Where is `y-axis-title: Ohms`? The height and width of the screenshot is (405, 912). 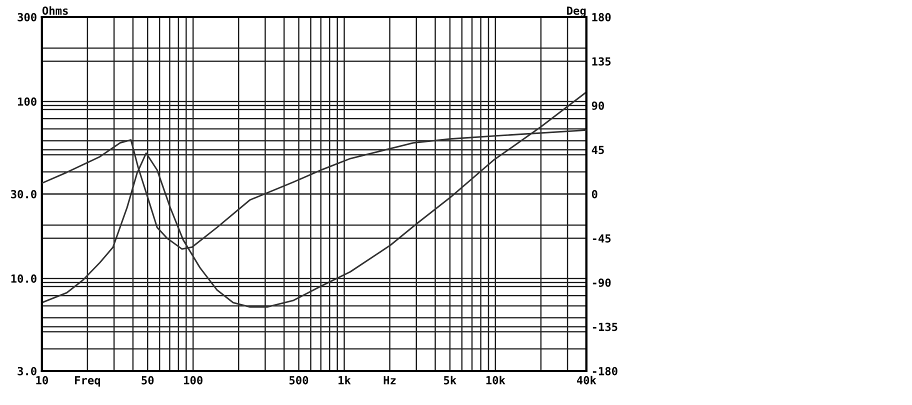
y-axis-title: Ohms is located at coordinates (55, 10).